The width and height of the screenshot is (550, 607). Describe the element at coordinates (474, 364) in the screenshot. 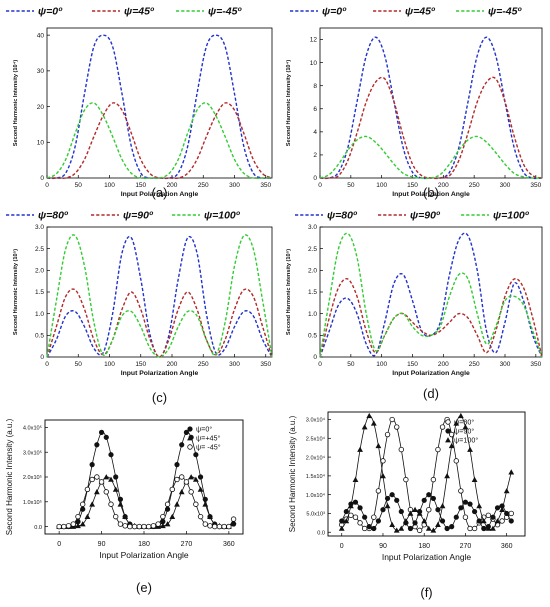

I see `x-tick-label: 250` at that location.